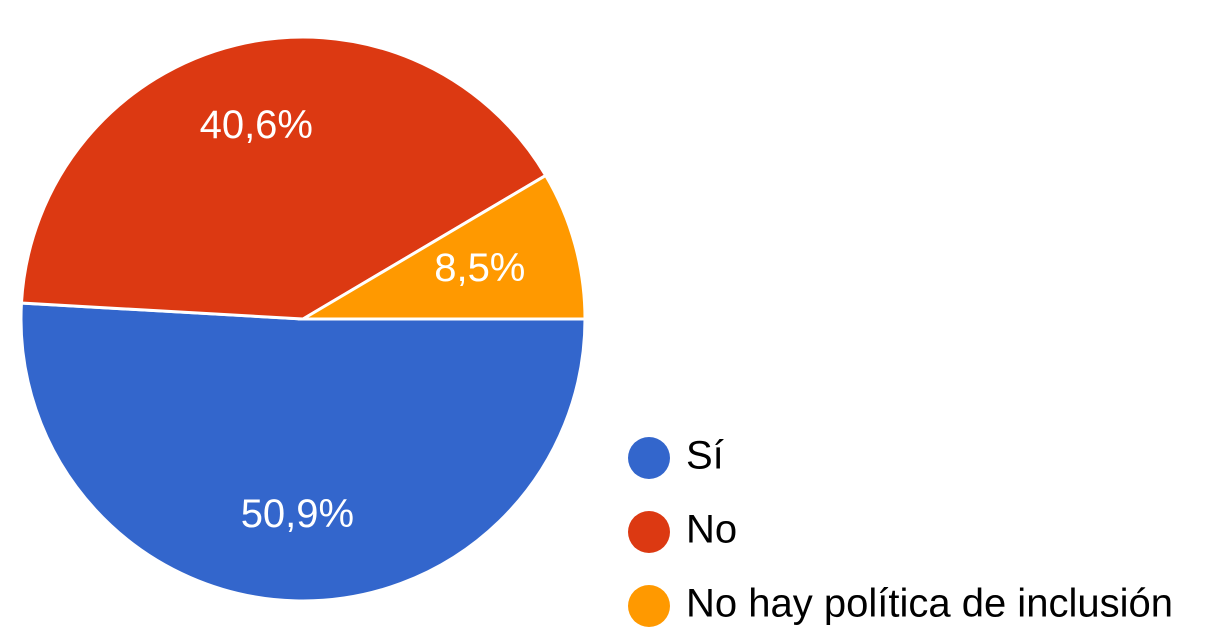 This screenshot has height=628, width=1212. Describe the element at coordinates (900, 530) in the screenshot. I see `chart-legend: Sí No No hay política de inclusión` at that location.